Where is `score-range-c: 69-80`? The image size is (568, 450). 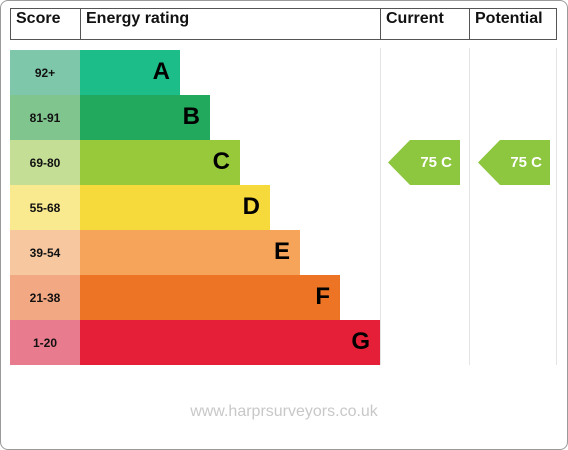 score-range-c: 69-80 is located at coordinates (45, 162).